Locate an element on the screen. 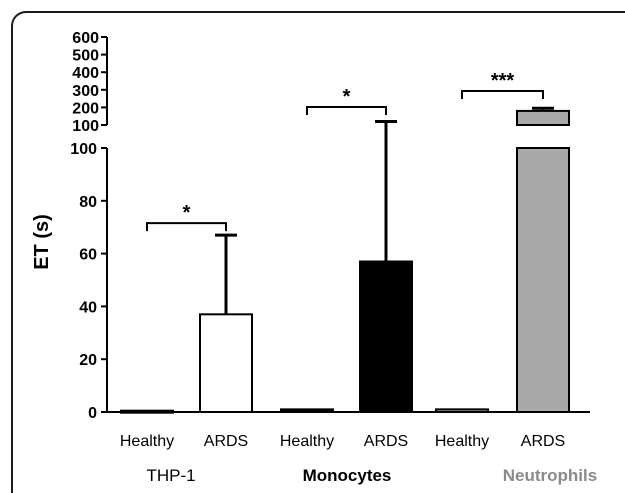  y-tick-label-lower: 80 is located at coordinates (88, 202).